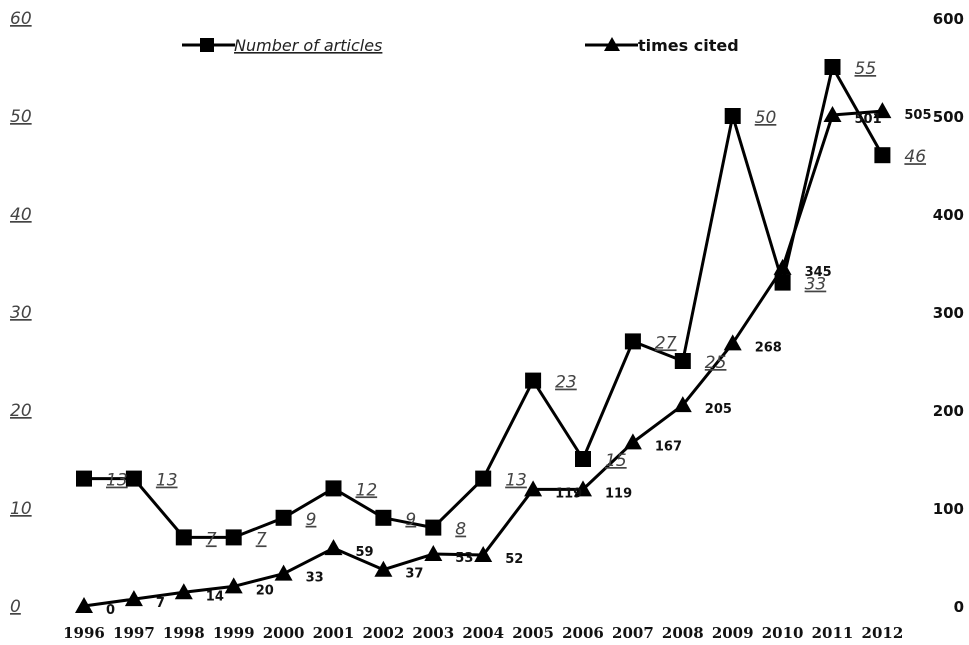 This screenshot has width=969, height=645. I want to click on x-tick-label: 2005, so click(533, 633).